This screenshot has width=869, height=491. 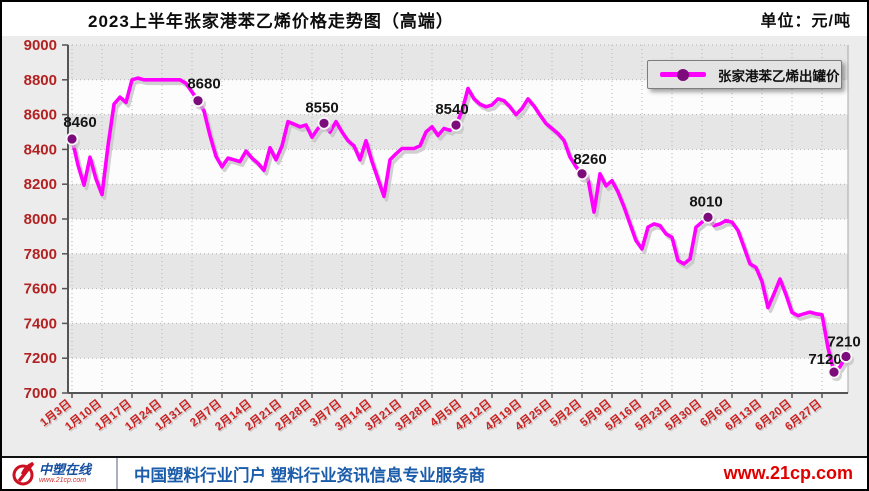 I want to click on legend-label: 张家港苯乙烯出罐价, so click(x=779, y=76).